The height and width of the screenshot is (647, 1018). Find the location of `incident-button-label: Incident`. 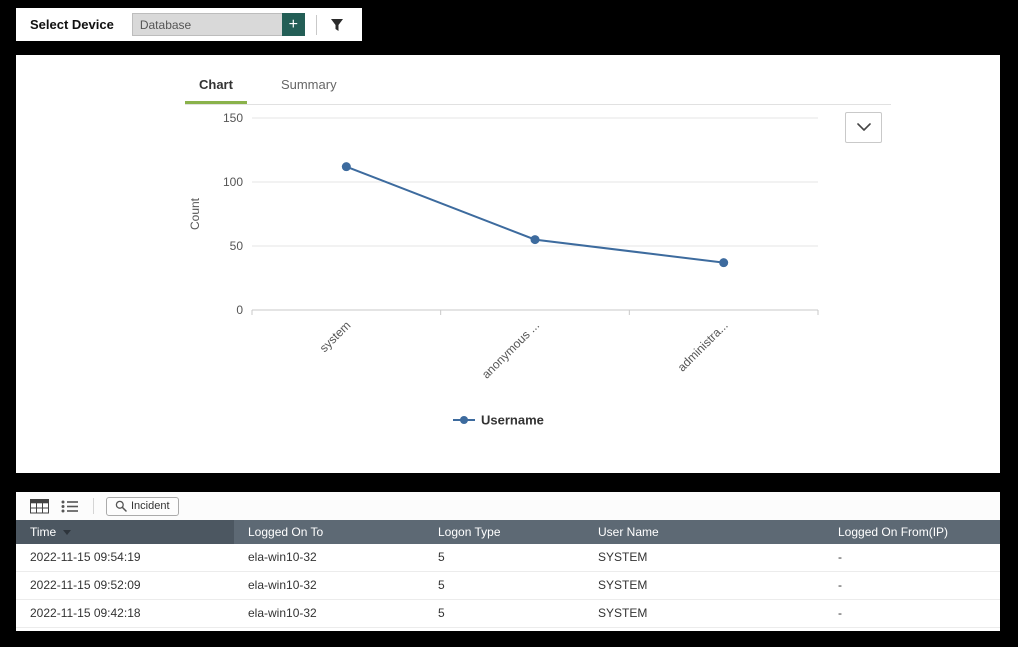

incident-button-label: Incident is located at coordinates (150, 506).